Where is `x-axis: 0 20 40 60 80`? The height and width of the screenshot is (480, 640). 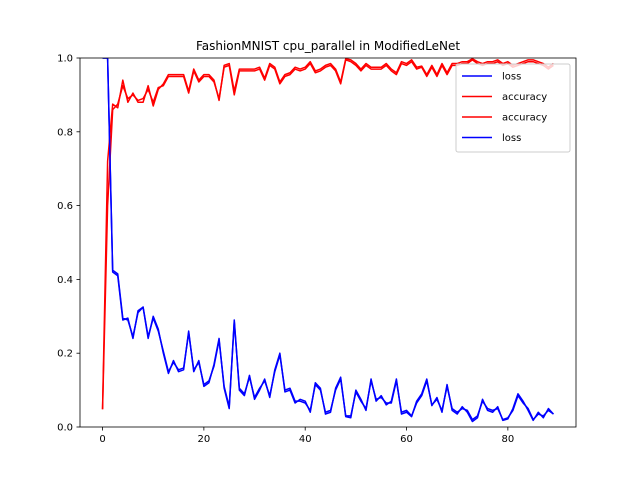 x-axis: 0 20 40 60 80 is located at coordinates (306, 436).